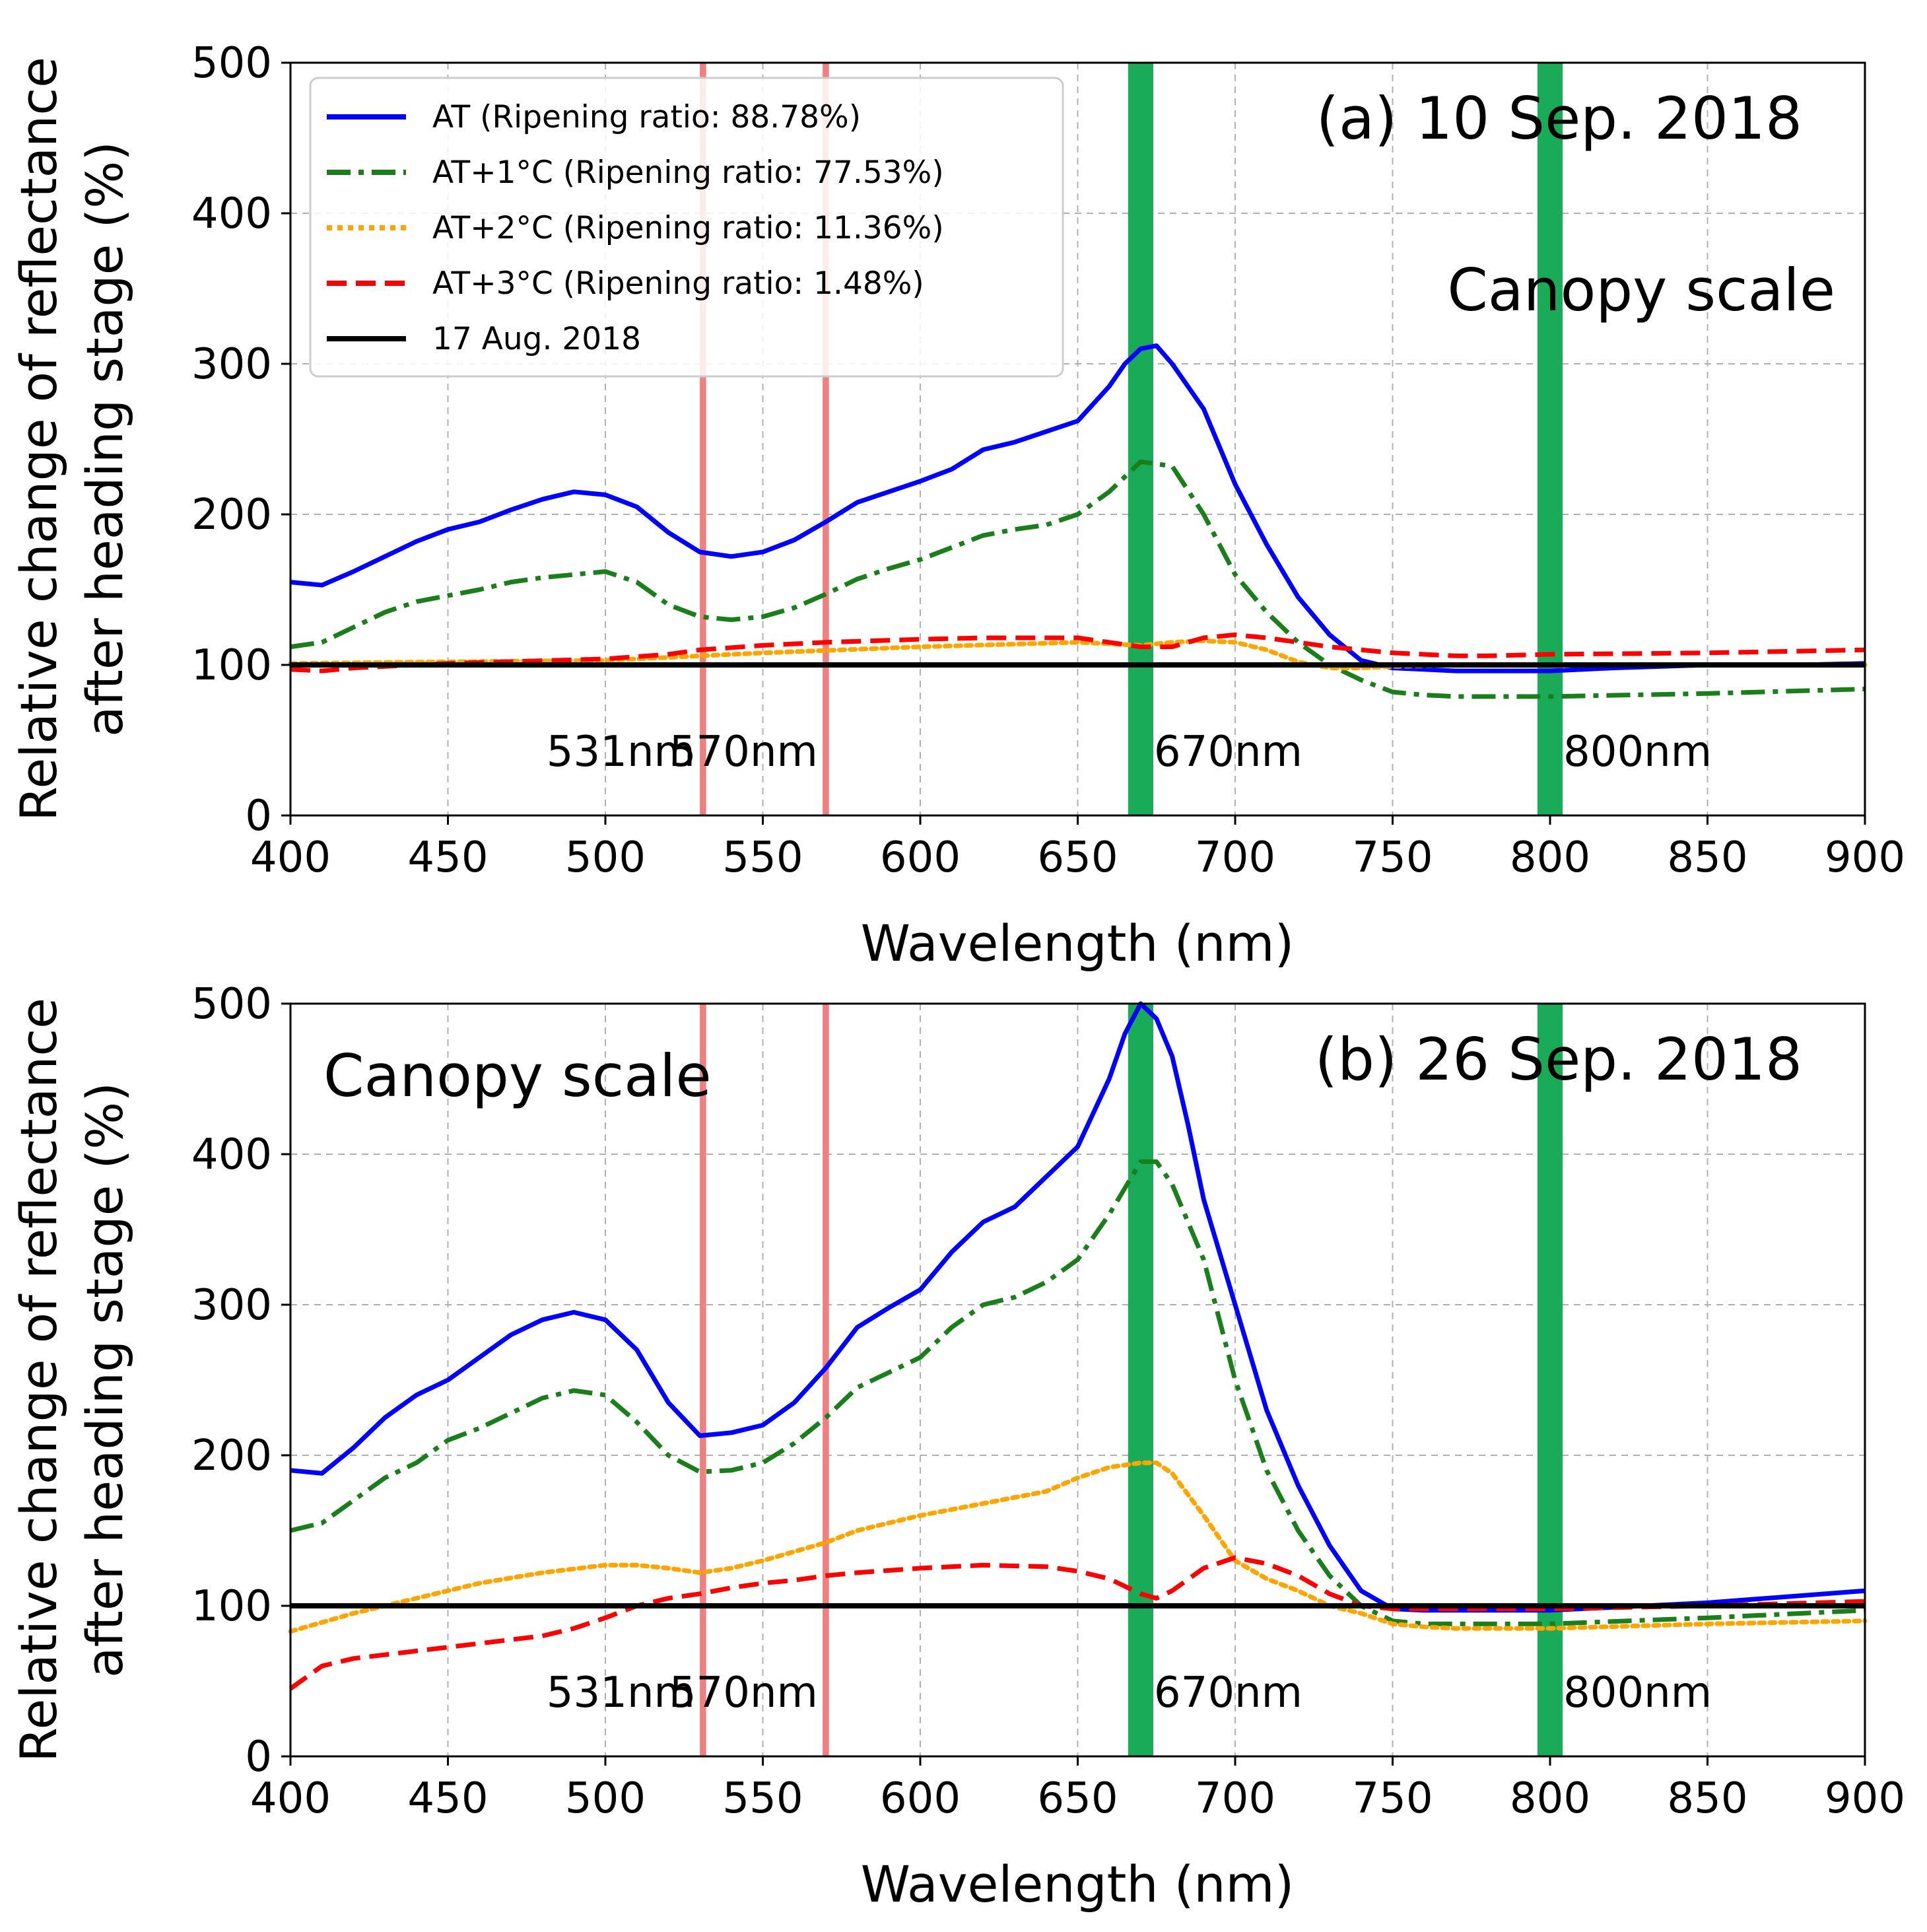 This screenshot has height=1932, width=1927. I want to click on panel-a-scale-label: Canopy scale, so click(1641, 290).